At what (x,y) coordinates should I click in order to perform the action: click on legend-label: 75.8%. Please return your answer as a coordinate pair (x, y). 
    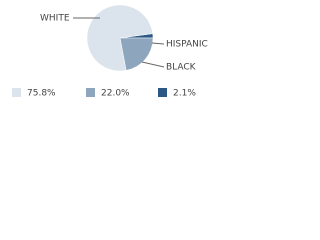
    Looking at the image, I should click on (41, 94).